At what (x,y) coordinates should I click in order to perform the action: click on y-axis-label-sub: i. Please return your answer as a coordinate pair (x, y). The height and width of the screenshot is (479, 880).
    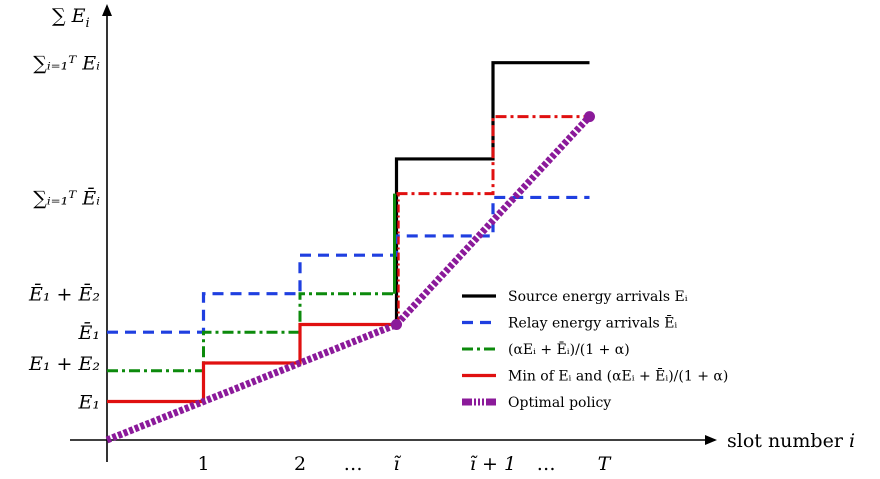
    Looking at the image, I should click on (87, 23).